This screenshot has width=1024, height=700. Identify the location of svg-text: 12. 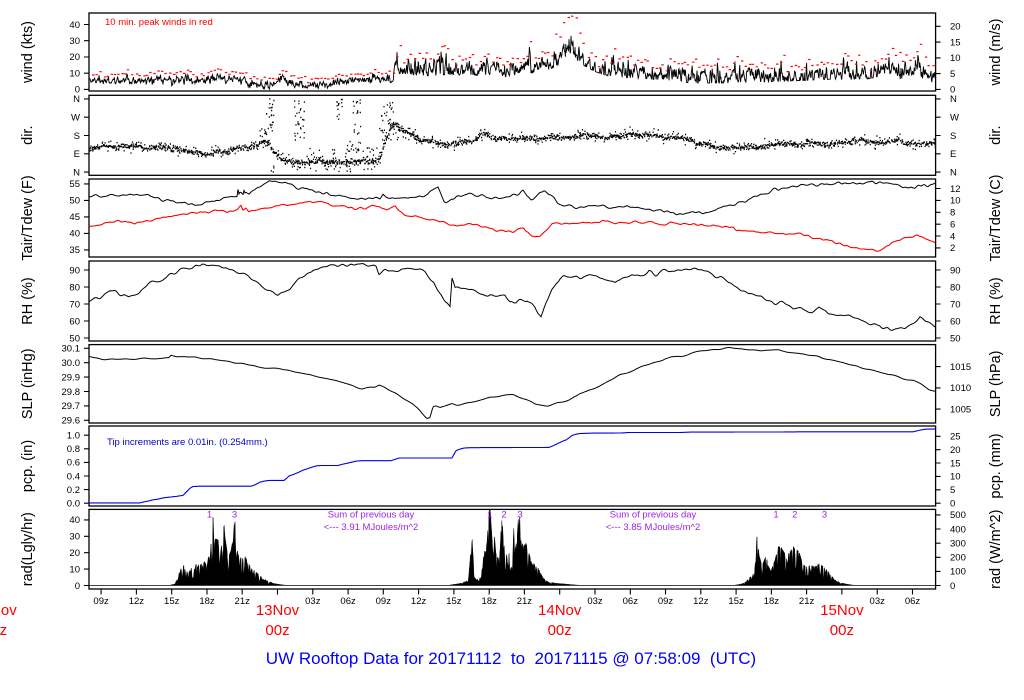
(955, 189).